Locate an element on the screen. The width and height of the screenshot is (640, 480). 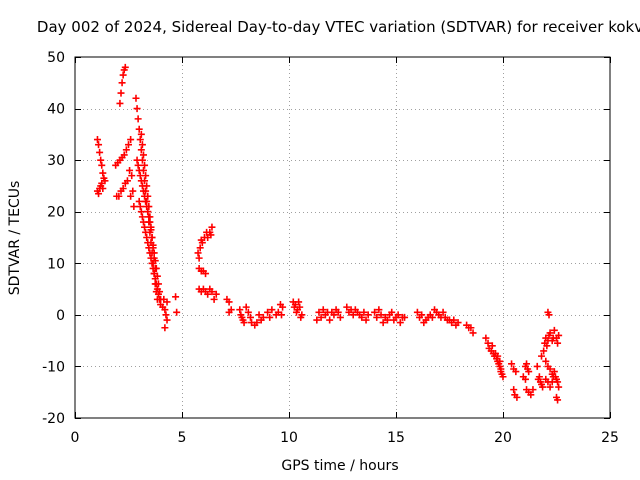
x-axis-title: GPS time / hours is located at coordinates (339, 466).